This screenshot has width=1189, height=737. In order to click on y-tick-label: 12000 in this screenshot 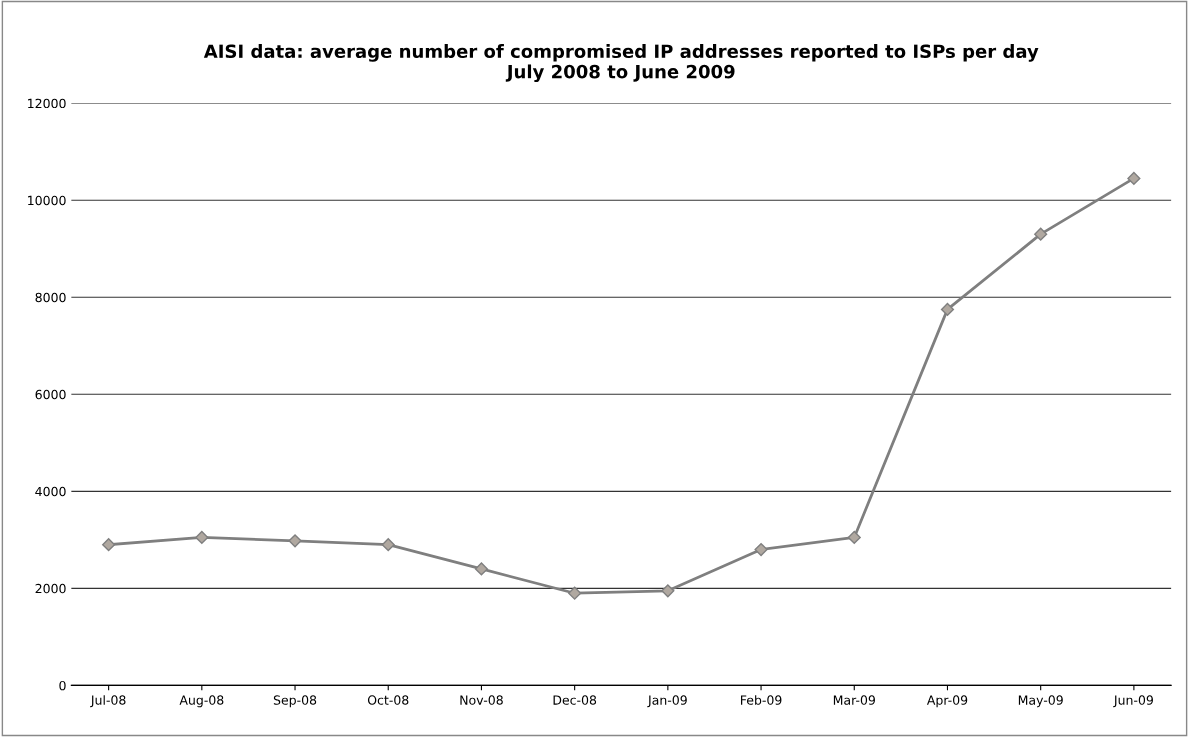, I will do `click(47, 103)`.